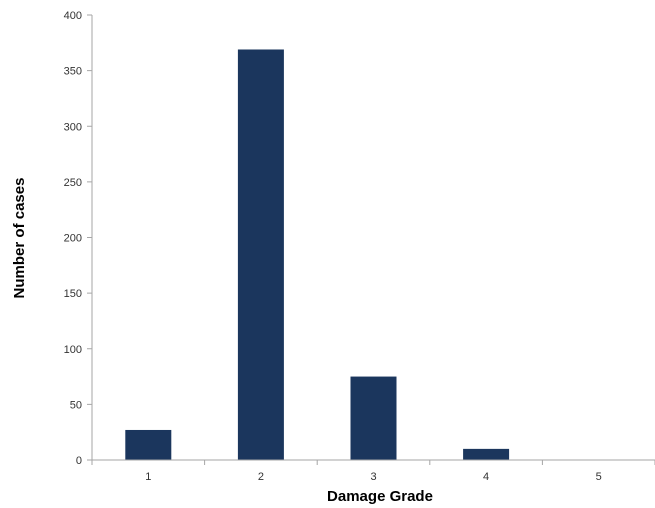 The image size is (655, 508). What do you see at coordinates (73, 294) in the screenshot?
I see `y-tick-label: 150` at bounding box center [73, 294].